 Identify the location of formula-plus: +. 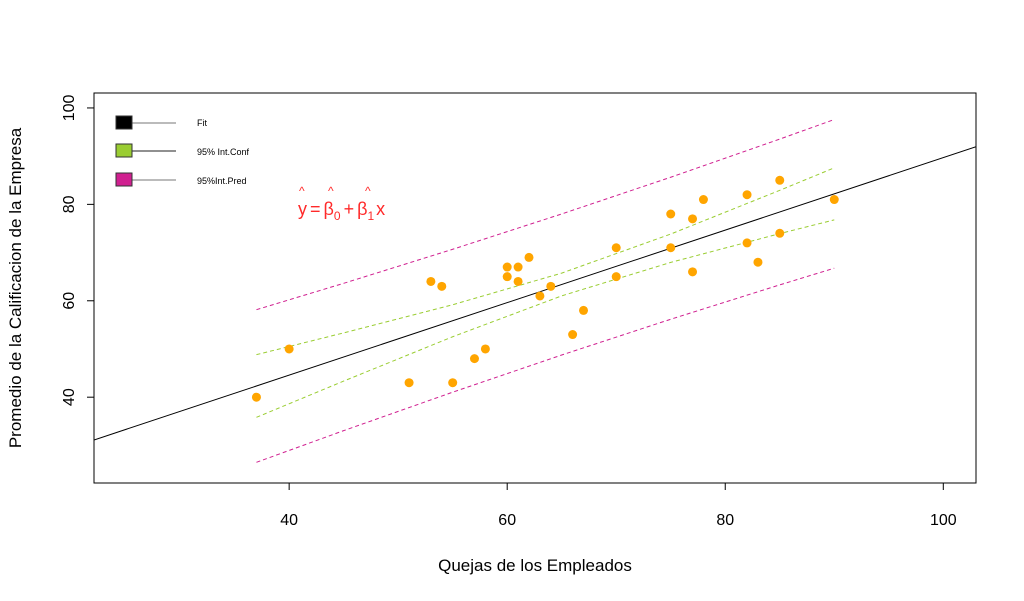
(349, 209).